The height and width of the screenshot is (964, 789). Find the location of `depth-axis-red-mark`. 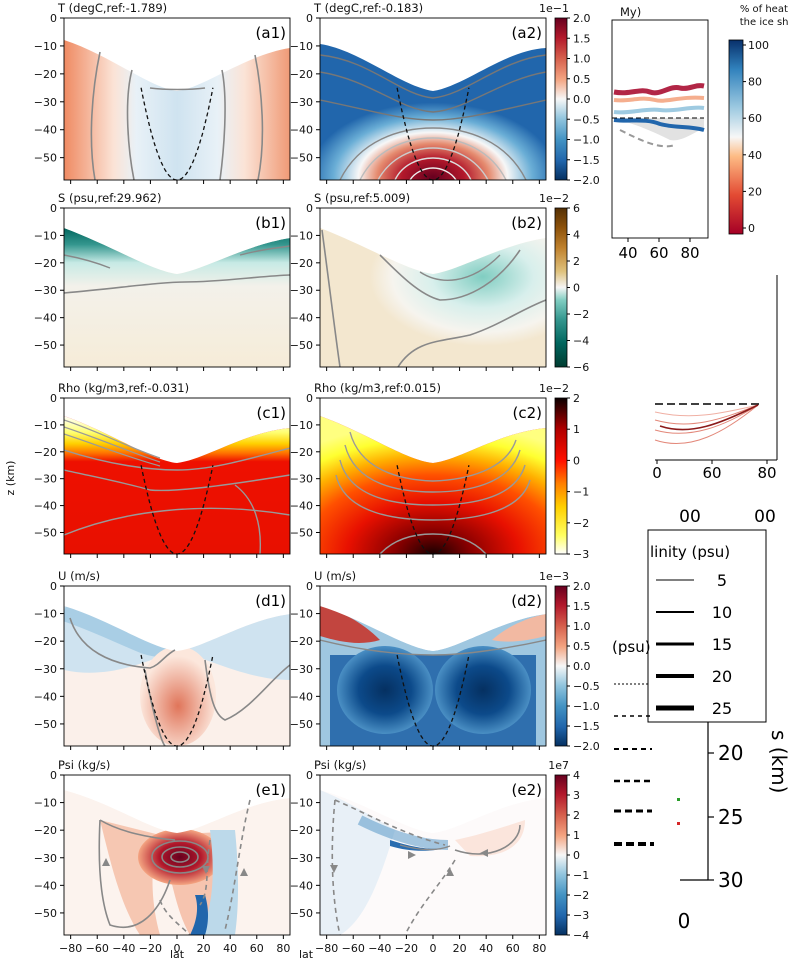

depth-axis-red-mark is located at coordinates (678, 823).